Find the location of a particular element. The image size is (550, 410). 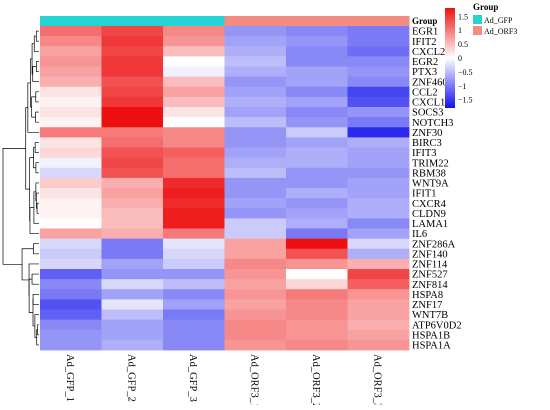

row-label: HSPA1B is located at coordinates (431, 335).